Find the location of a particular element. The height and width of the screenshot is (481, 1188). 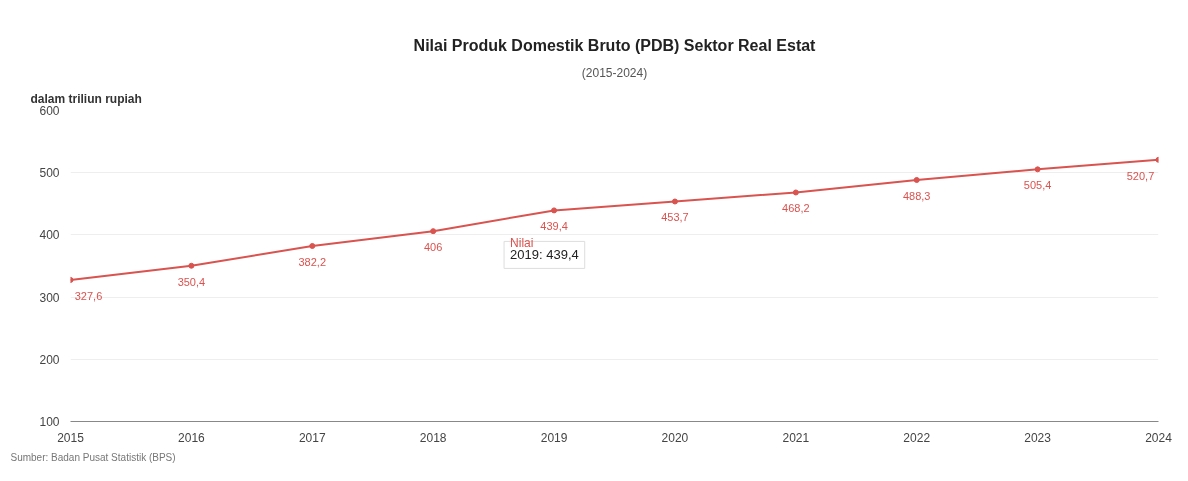

x-tick-label: 2020 is located at coordinates (675, 437).